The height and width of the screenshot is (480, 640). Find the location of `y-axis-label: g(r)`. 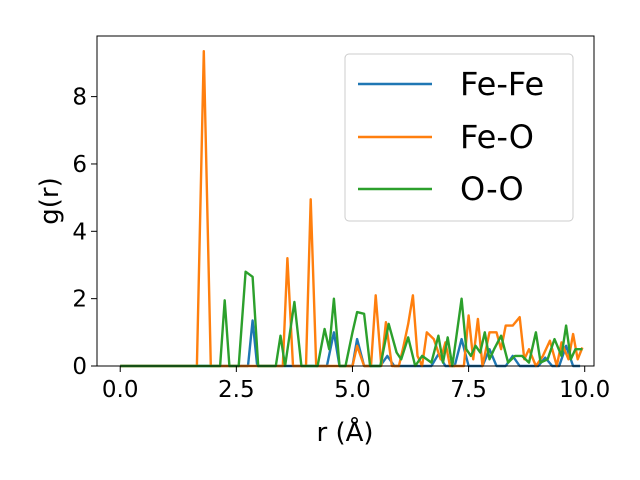

y-axis-label: g(r) is located at coordinates (50, 200).